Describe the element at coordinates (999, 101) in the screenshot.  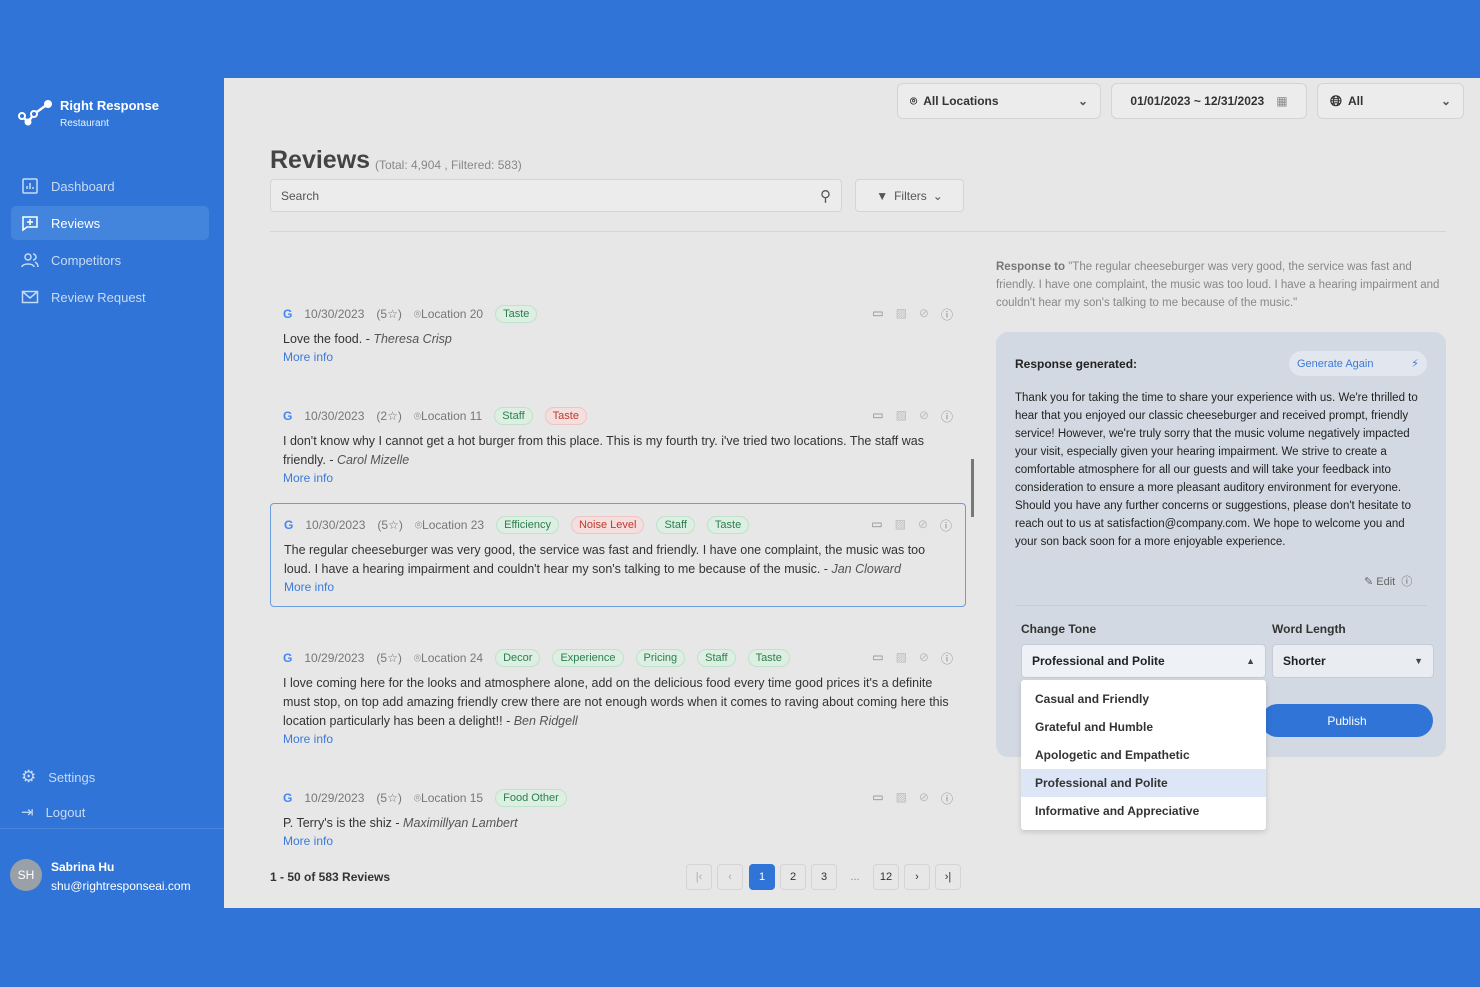
I see `location-select: ⌾ All Locations ⌄` at that location.